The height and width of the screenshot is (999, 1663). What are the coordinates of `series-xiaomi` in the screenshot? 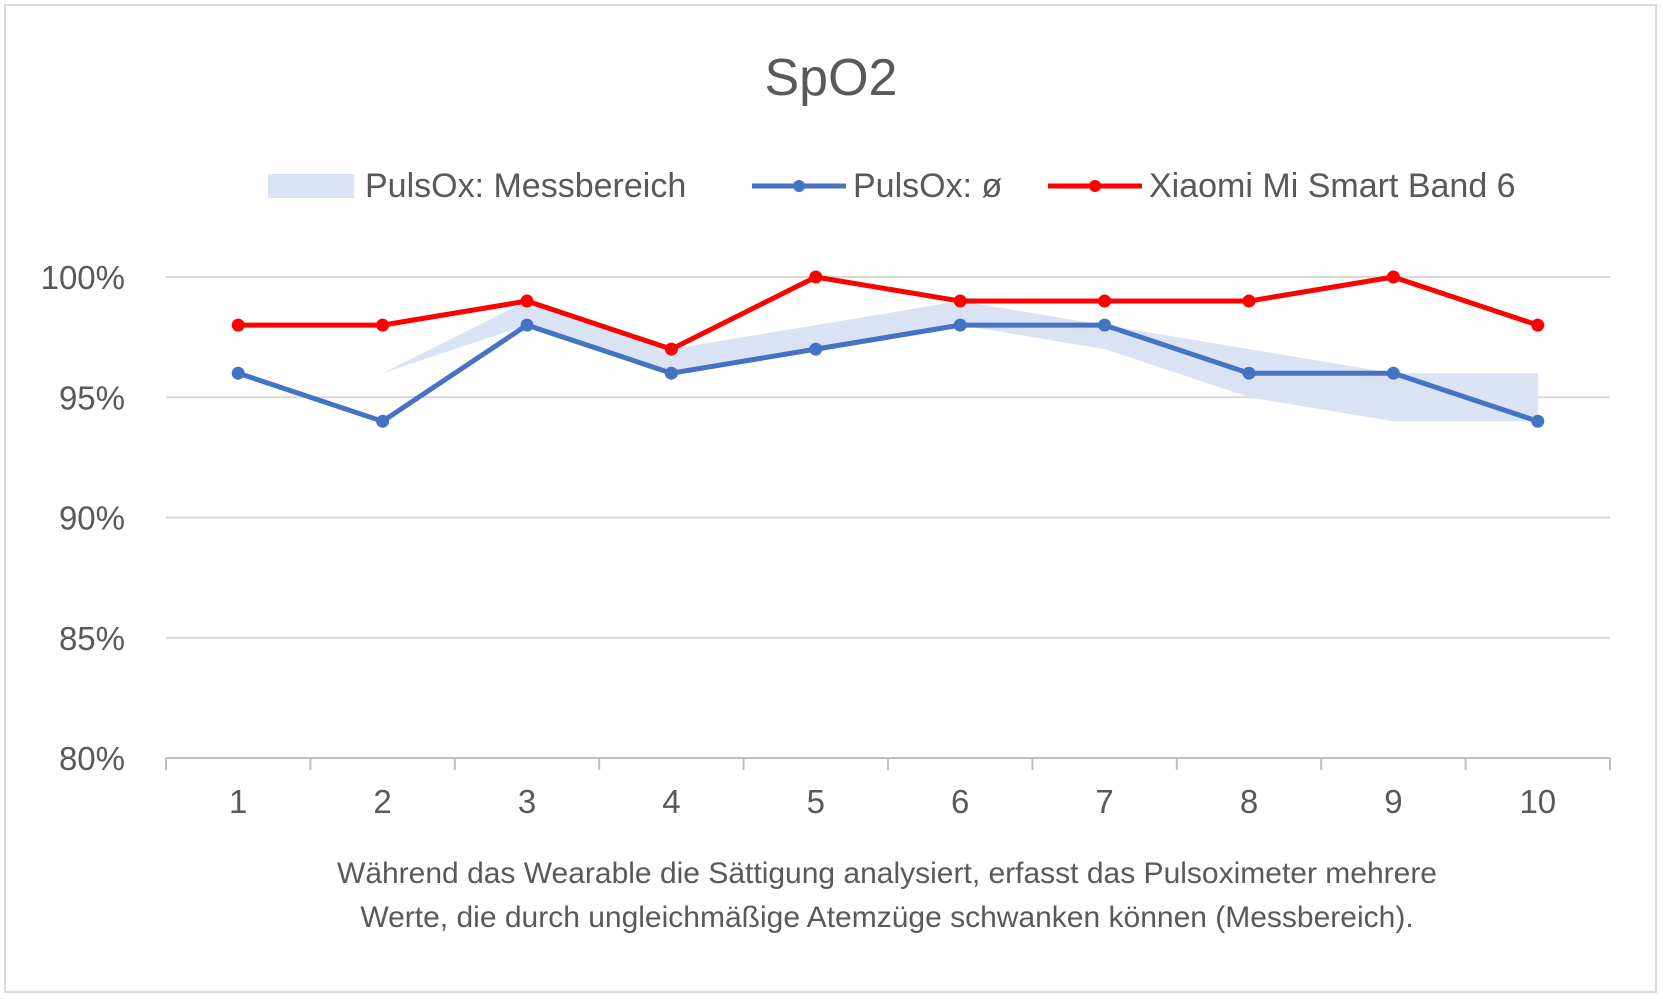 It's located at (888, 313).